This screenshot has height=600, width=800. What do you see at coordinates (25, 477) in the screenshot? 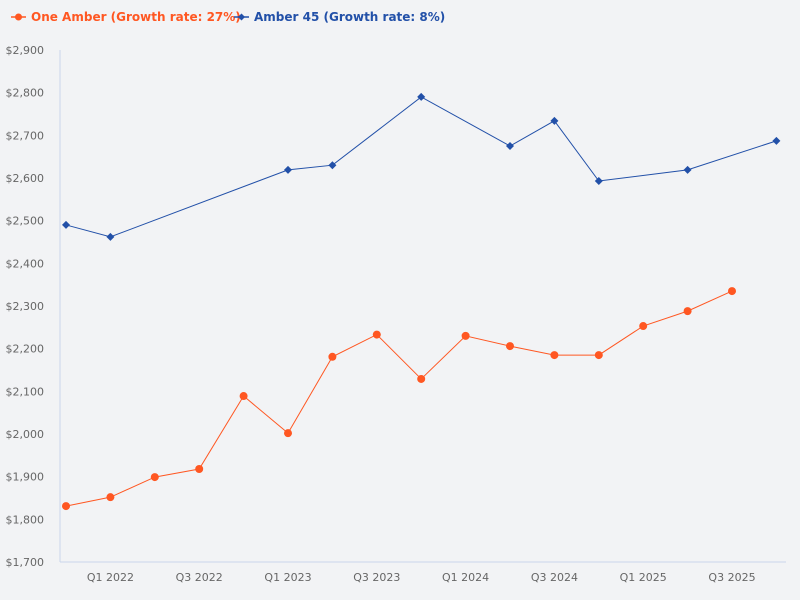
I see `y-tick-label: $1,900` at bounding box center [25, 477].